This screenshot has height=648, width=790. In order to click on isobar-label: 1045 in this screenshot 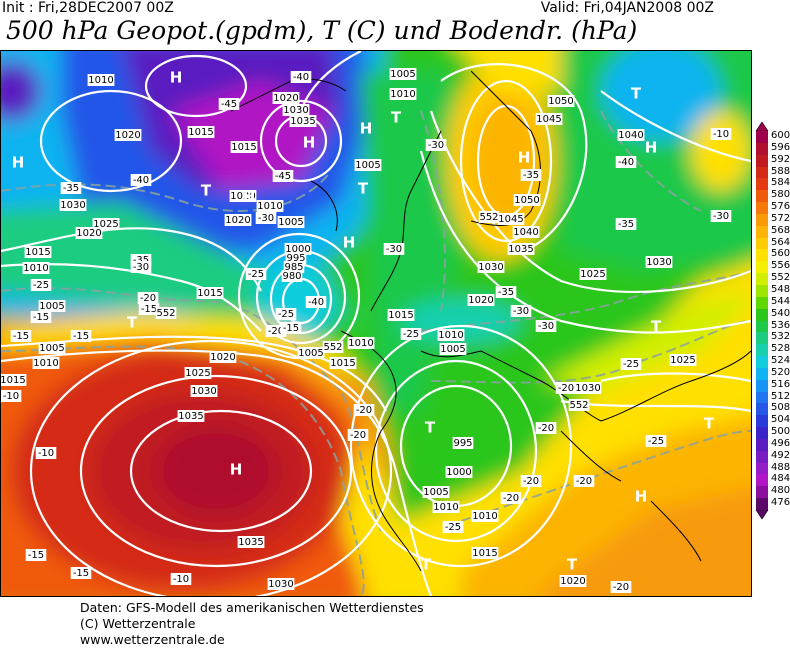, I will do `click(548, 119)`.